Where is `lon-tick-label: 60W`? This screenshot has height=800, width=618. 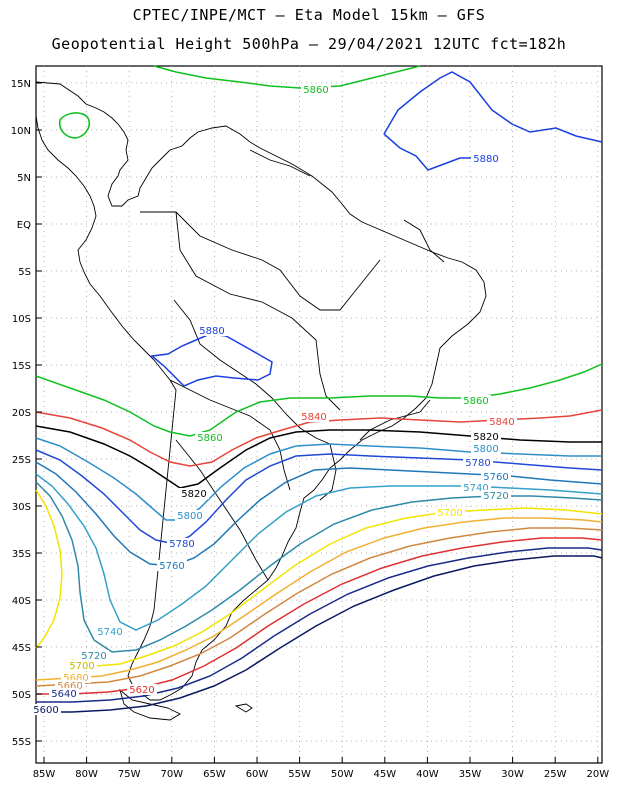 lon-tick-label: 60W is located at coordinates (257, 774).